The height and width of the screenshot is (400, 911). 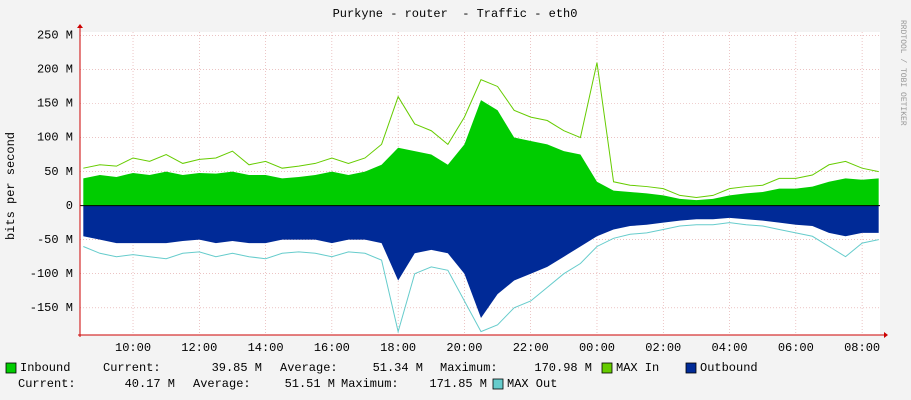 What do you see at coordinates (332, 348) in the screenshot?
I see `x-tick-label: 16:00` at bounding box center [332, 348].